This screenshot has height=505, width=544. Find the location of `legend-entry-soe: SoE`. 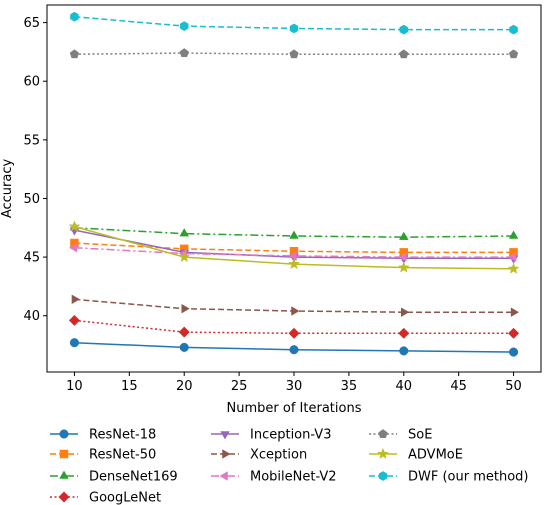

legend-entry-soe: SoE is located at coordinates (400, 435).